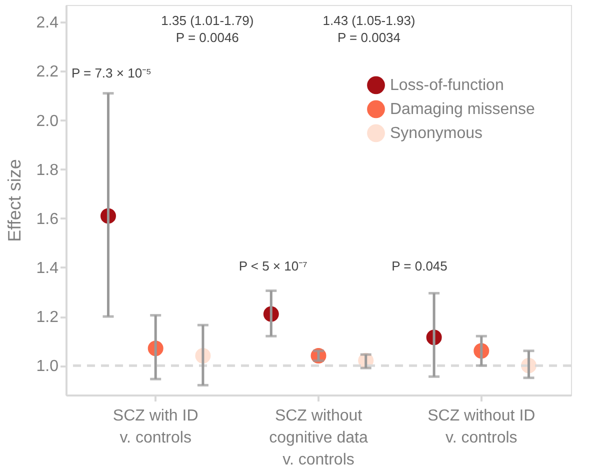  I want to click on annotation: 1.35 (1.01-1.79) P = 0.0046, so click(207, 28).